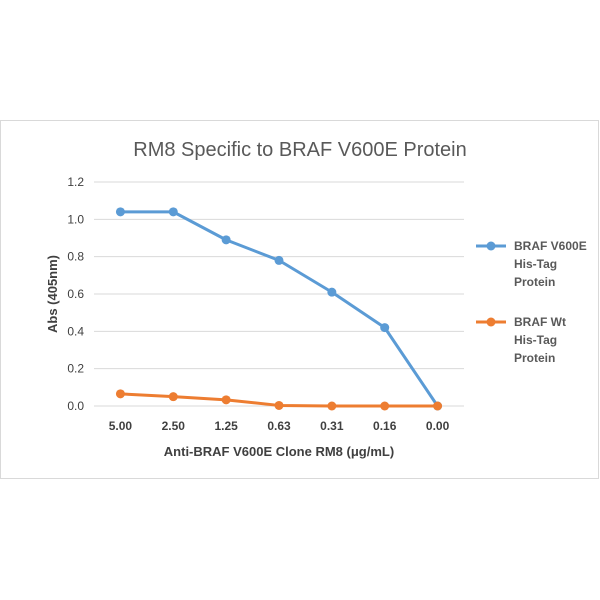  I want to click on legend-label-0-line-2: Protein, so click(534, 282).